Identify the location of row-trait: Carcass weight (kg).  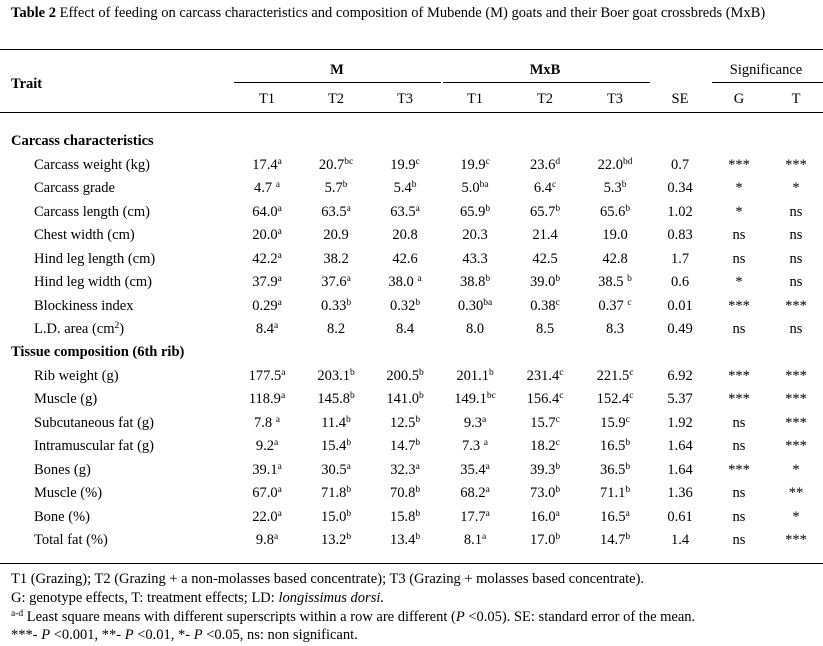
(92, 165).